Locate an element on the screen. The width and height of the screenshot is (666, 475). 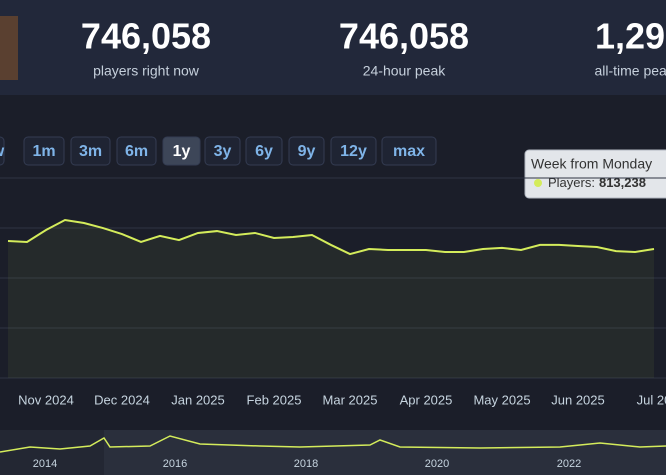
x-tick-label: Apr 2025 is located at coordinates (426, 399).